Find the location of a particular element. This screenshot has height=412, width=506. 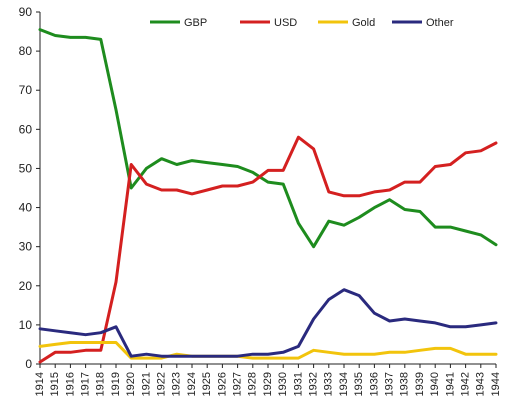

x-tick-label: 1934 is located at coordinates (344, 384).